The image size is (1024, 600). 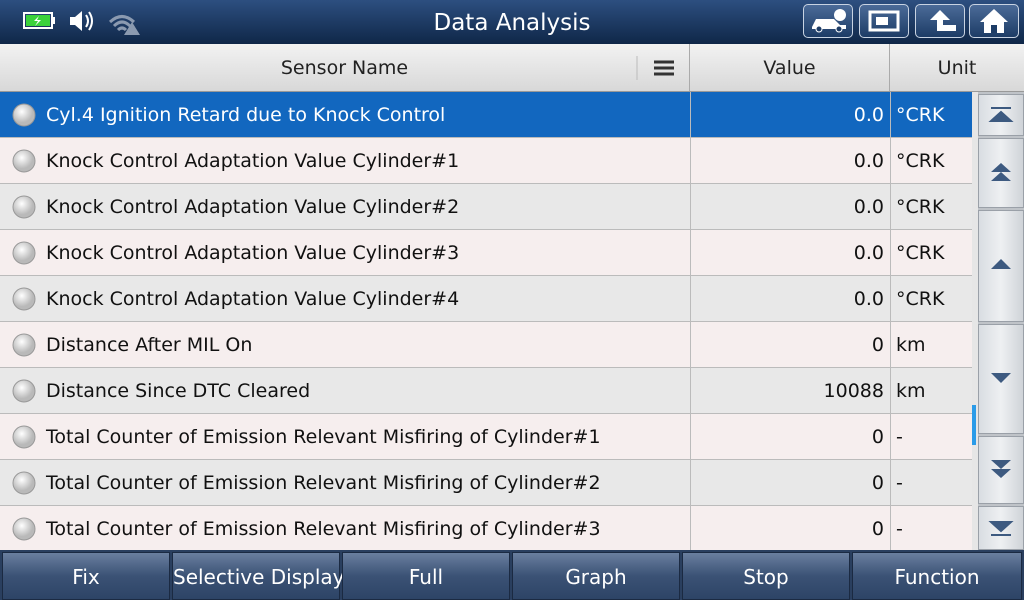 What do you see at coordinates (426, 576) in the screenshot?
I see `toolbar-button: Full` at bounding box center [426, 576].